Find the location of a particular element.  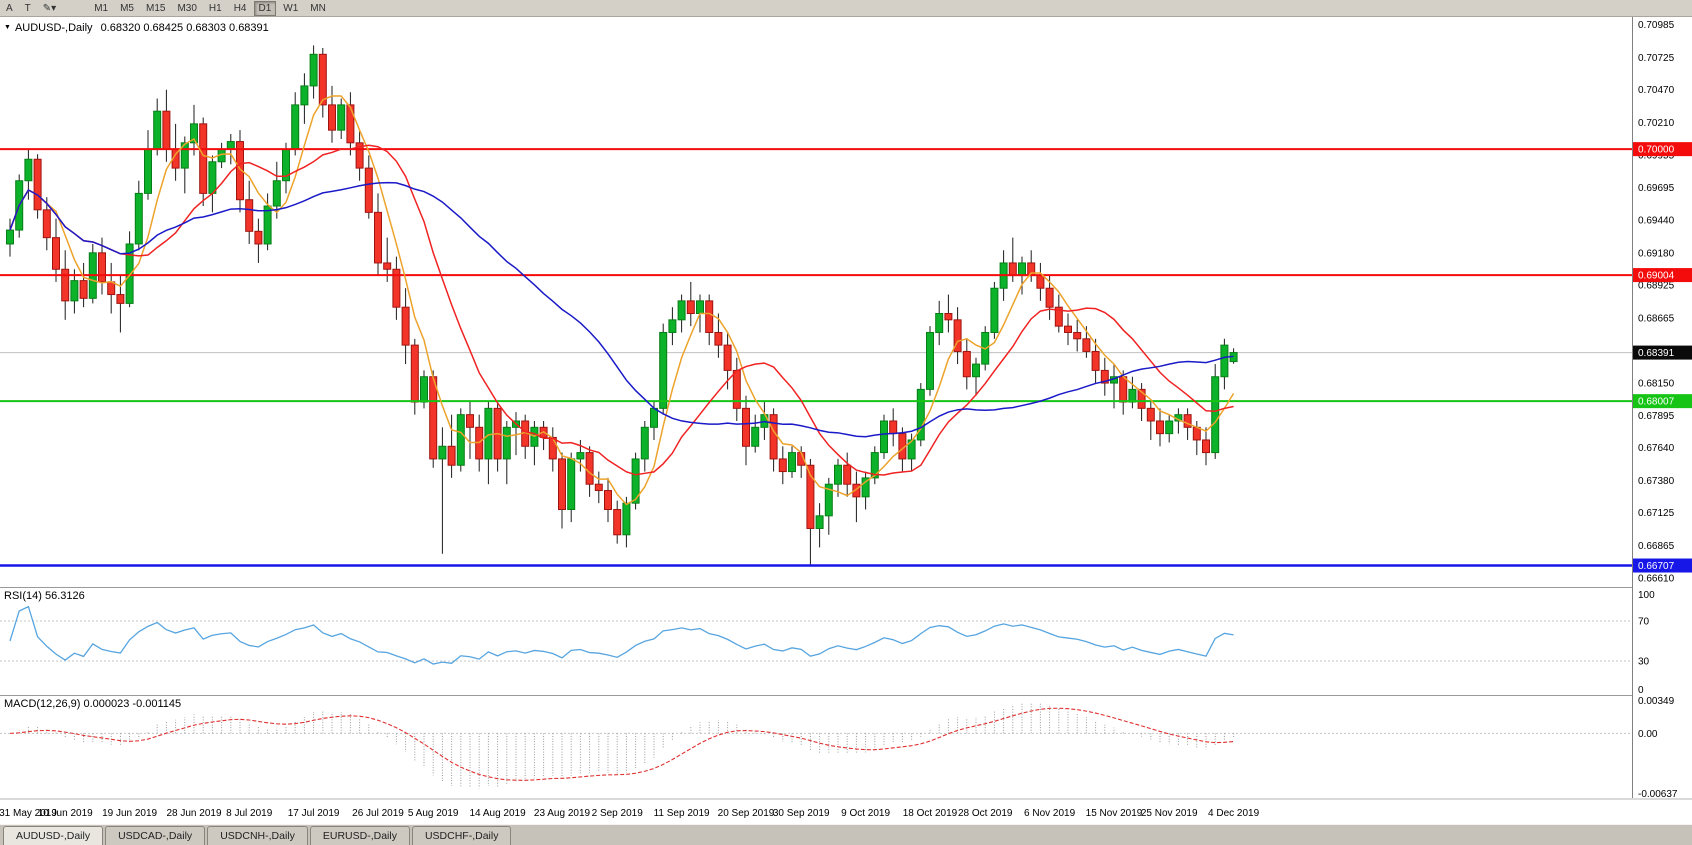

svg-text: 0.67895 is located at coordinates (1656, 416).